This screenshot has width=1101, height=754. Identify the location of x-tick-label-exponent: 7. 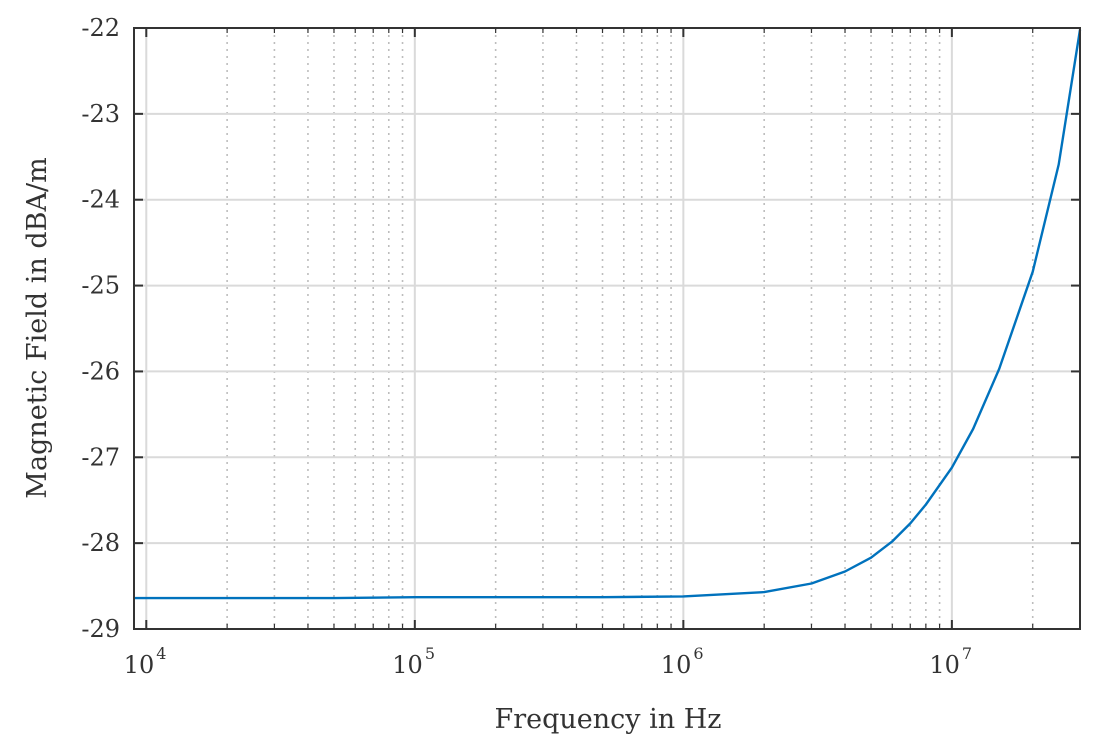
(967, 653).